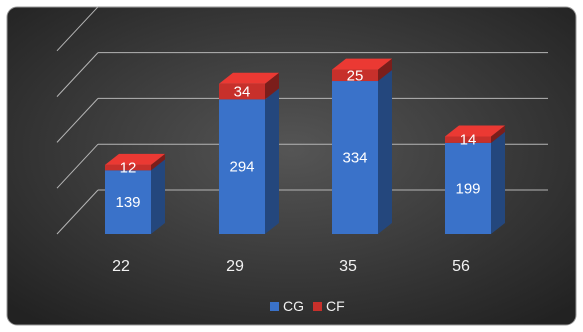 The height and width of the screenshot is (332, 583). I want to click on data-label-cf-22: 12, so click(128, 168).